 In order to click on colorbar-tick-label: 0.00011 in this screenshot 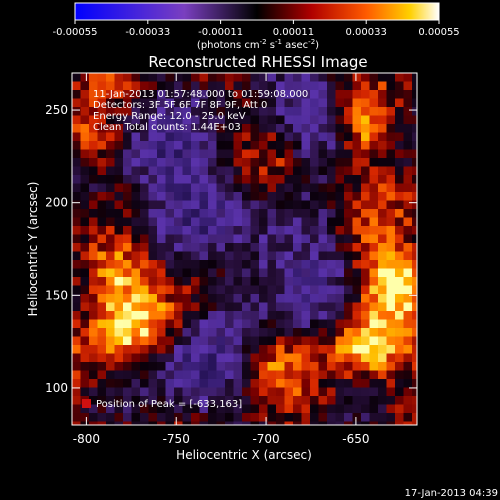, I will do `click(293, 32)`.